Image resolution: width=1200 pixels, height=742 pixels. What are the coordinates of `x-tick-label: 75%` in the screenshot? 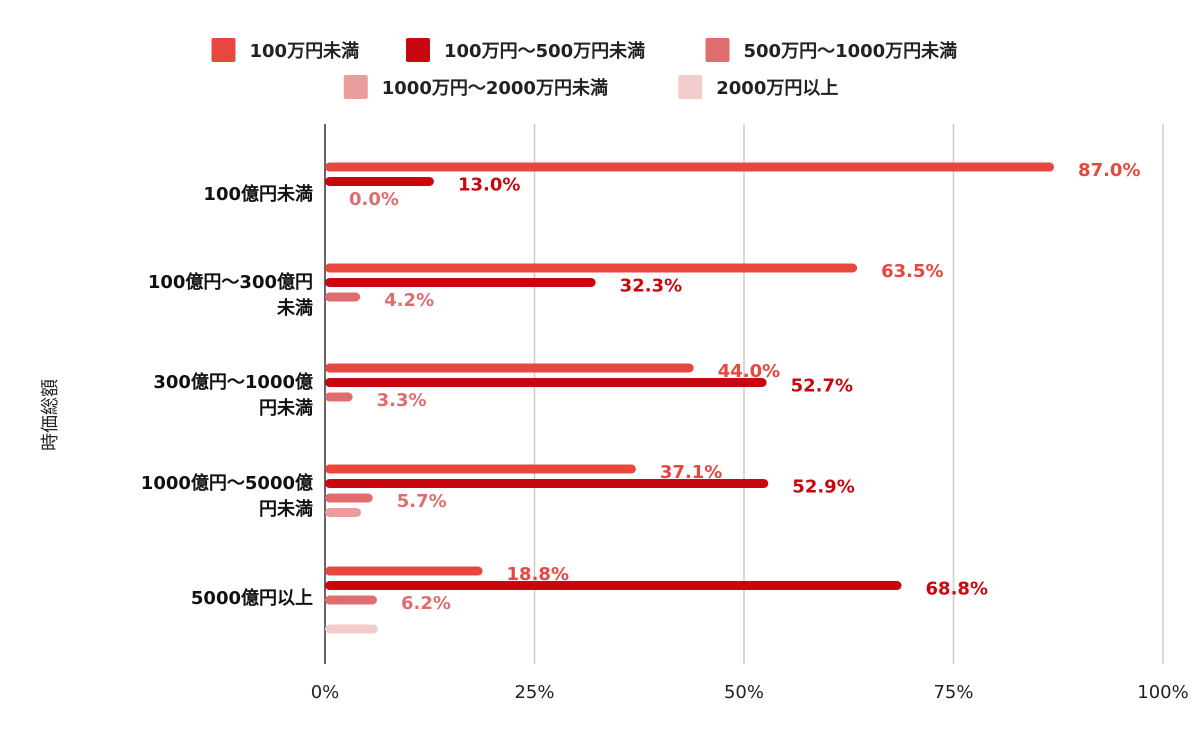 It's located at (953, 692).